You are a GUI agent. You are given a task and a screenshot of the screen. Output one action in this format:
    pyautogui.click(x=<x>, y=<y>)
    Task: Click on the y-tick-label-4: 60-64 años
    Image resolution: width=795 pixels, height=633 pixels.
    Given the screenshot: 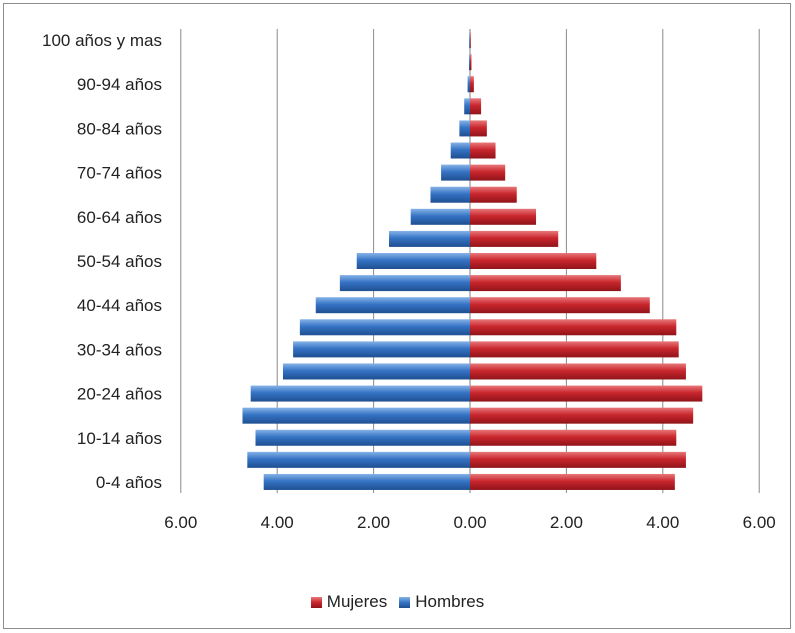 What is the action you would take?
    pyautogui.click(x=119, y=217)
    